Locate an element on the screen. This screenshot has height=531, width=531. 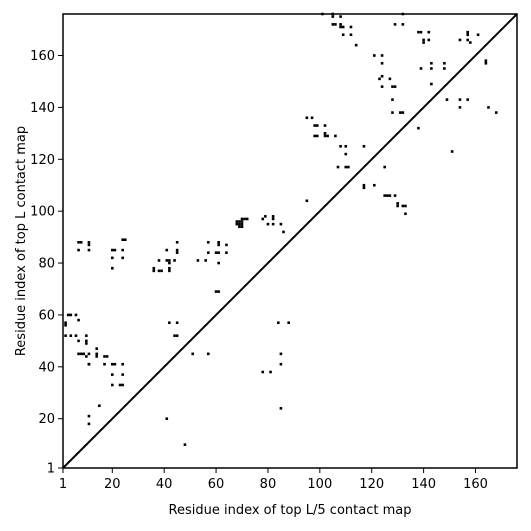
x-tick-label: 1 is located at coordinates (63, 484).